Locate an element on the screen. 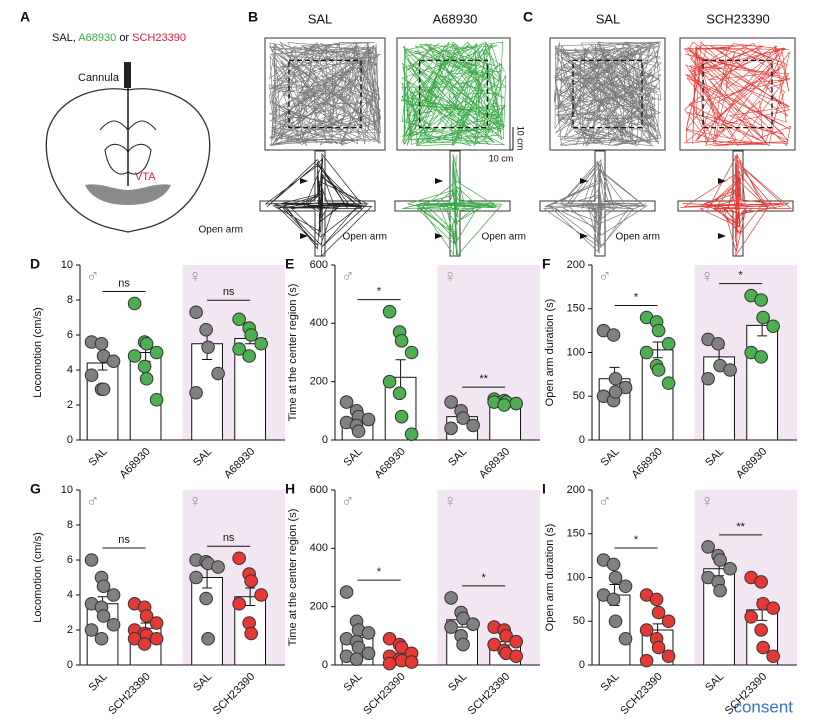 Image resolution: width=823 pixels, height=720 pixels. drug-line: SAL, A68930 or SCH23390 is located at coordinates (119, 38).